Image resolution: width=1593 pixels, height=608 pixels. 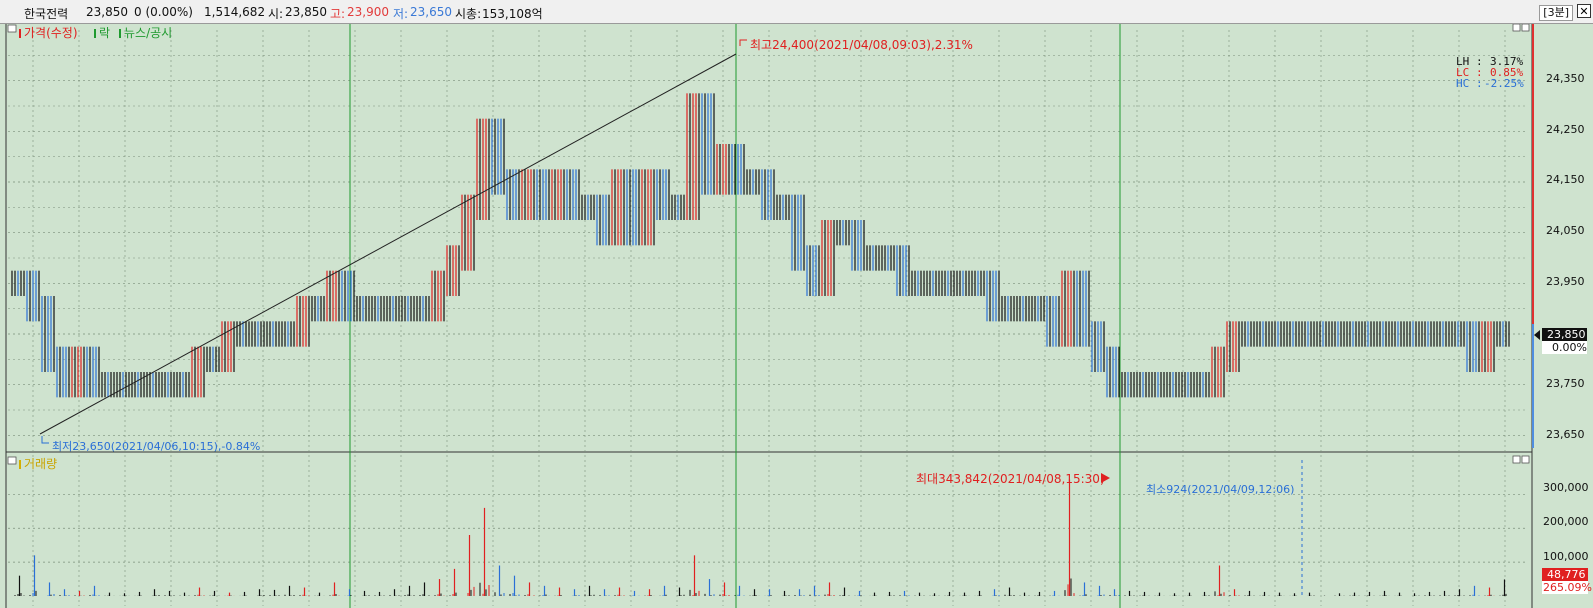 What do you see at coordinates (1516, 28) in the screenshot?
I see `panel-restore-icon` at bounding box center [1516, 28].